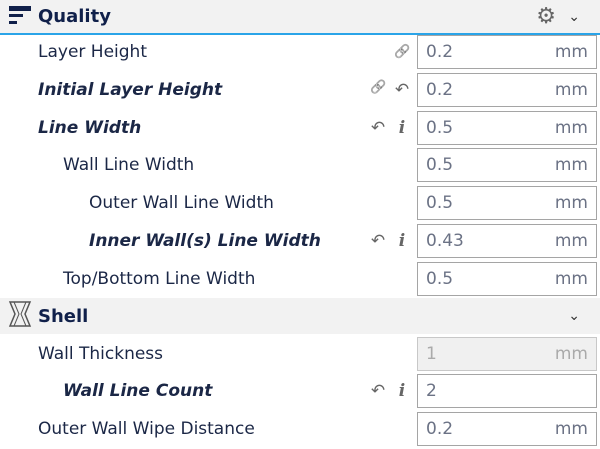 This screenshot has height=449, width=600. Describe the element at coordinates (300, 354) in the screenshot. I see `setting-row: Wall Thickness 1 mm` at that location.